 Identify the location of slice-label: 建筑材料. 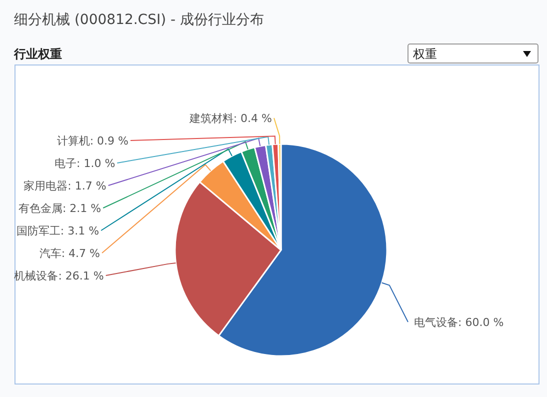
(211, 118).